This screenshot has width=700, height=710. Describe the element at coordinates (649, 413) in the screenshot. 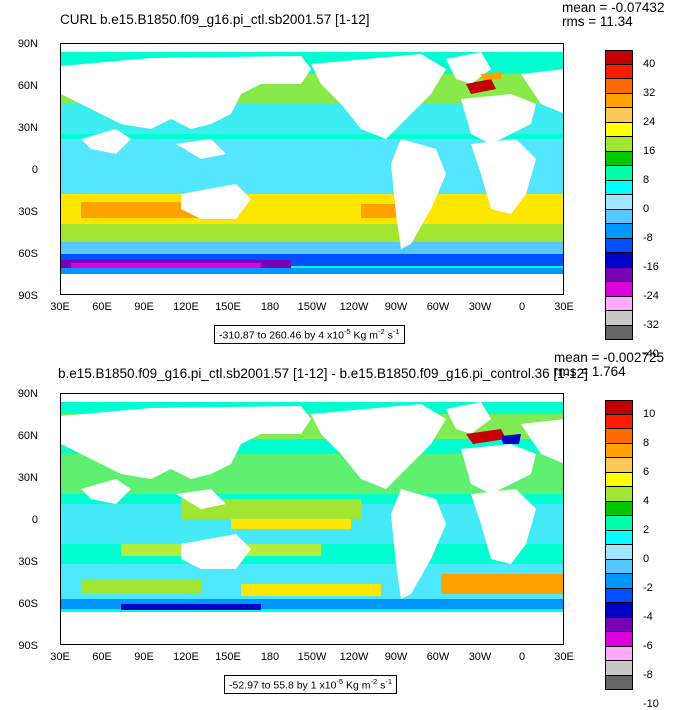

I see `colorbar-label: 10` at that location.